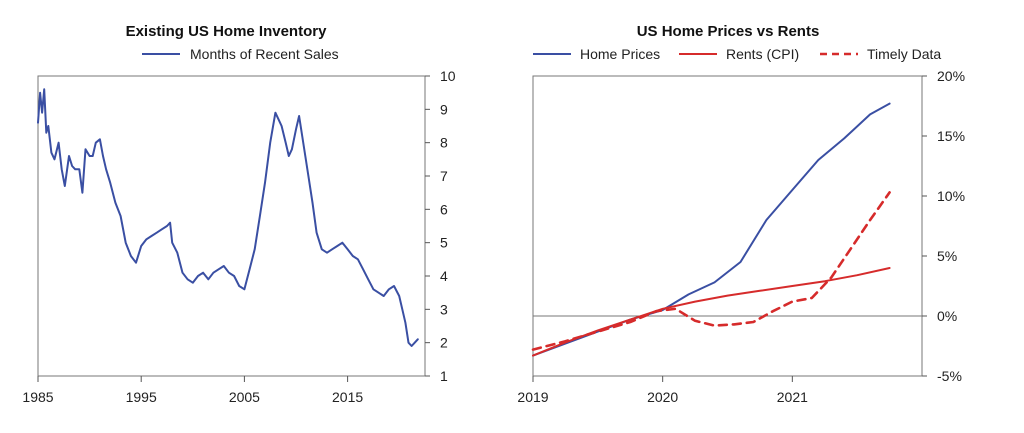  Describe the element at coordinates (532, 397) in the screenshot. I see `x-tick-label: 2019` at that location.